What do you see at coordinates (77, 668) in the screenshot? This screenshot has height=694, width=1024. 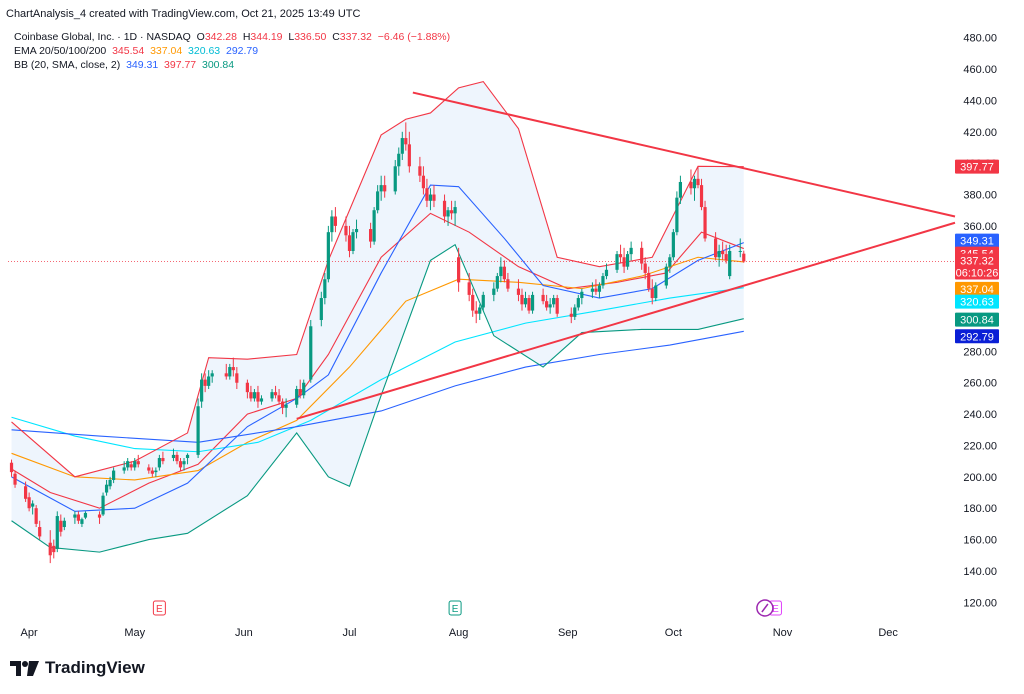 I see `tradingview-logo: TradingView` at bounding box center [77, 668].